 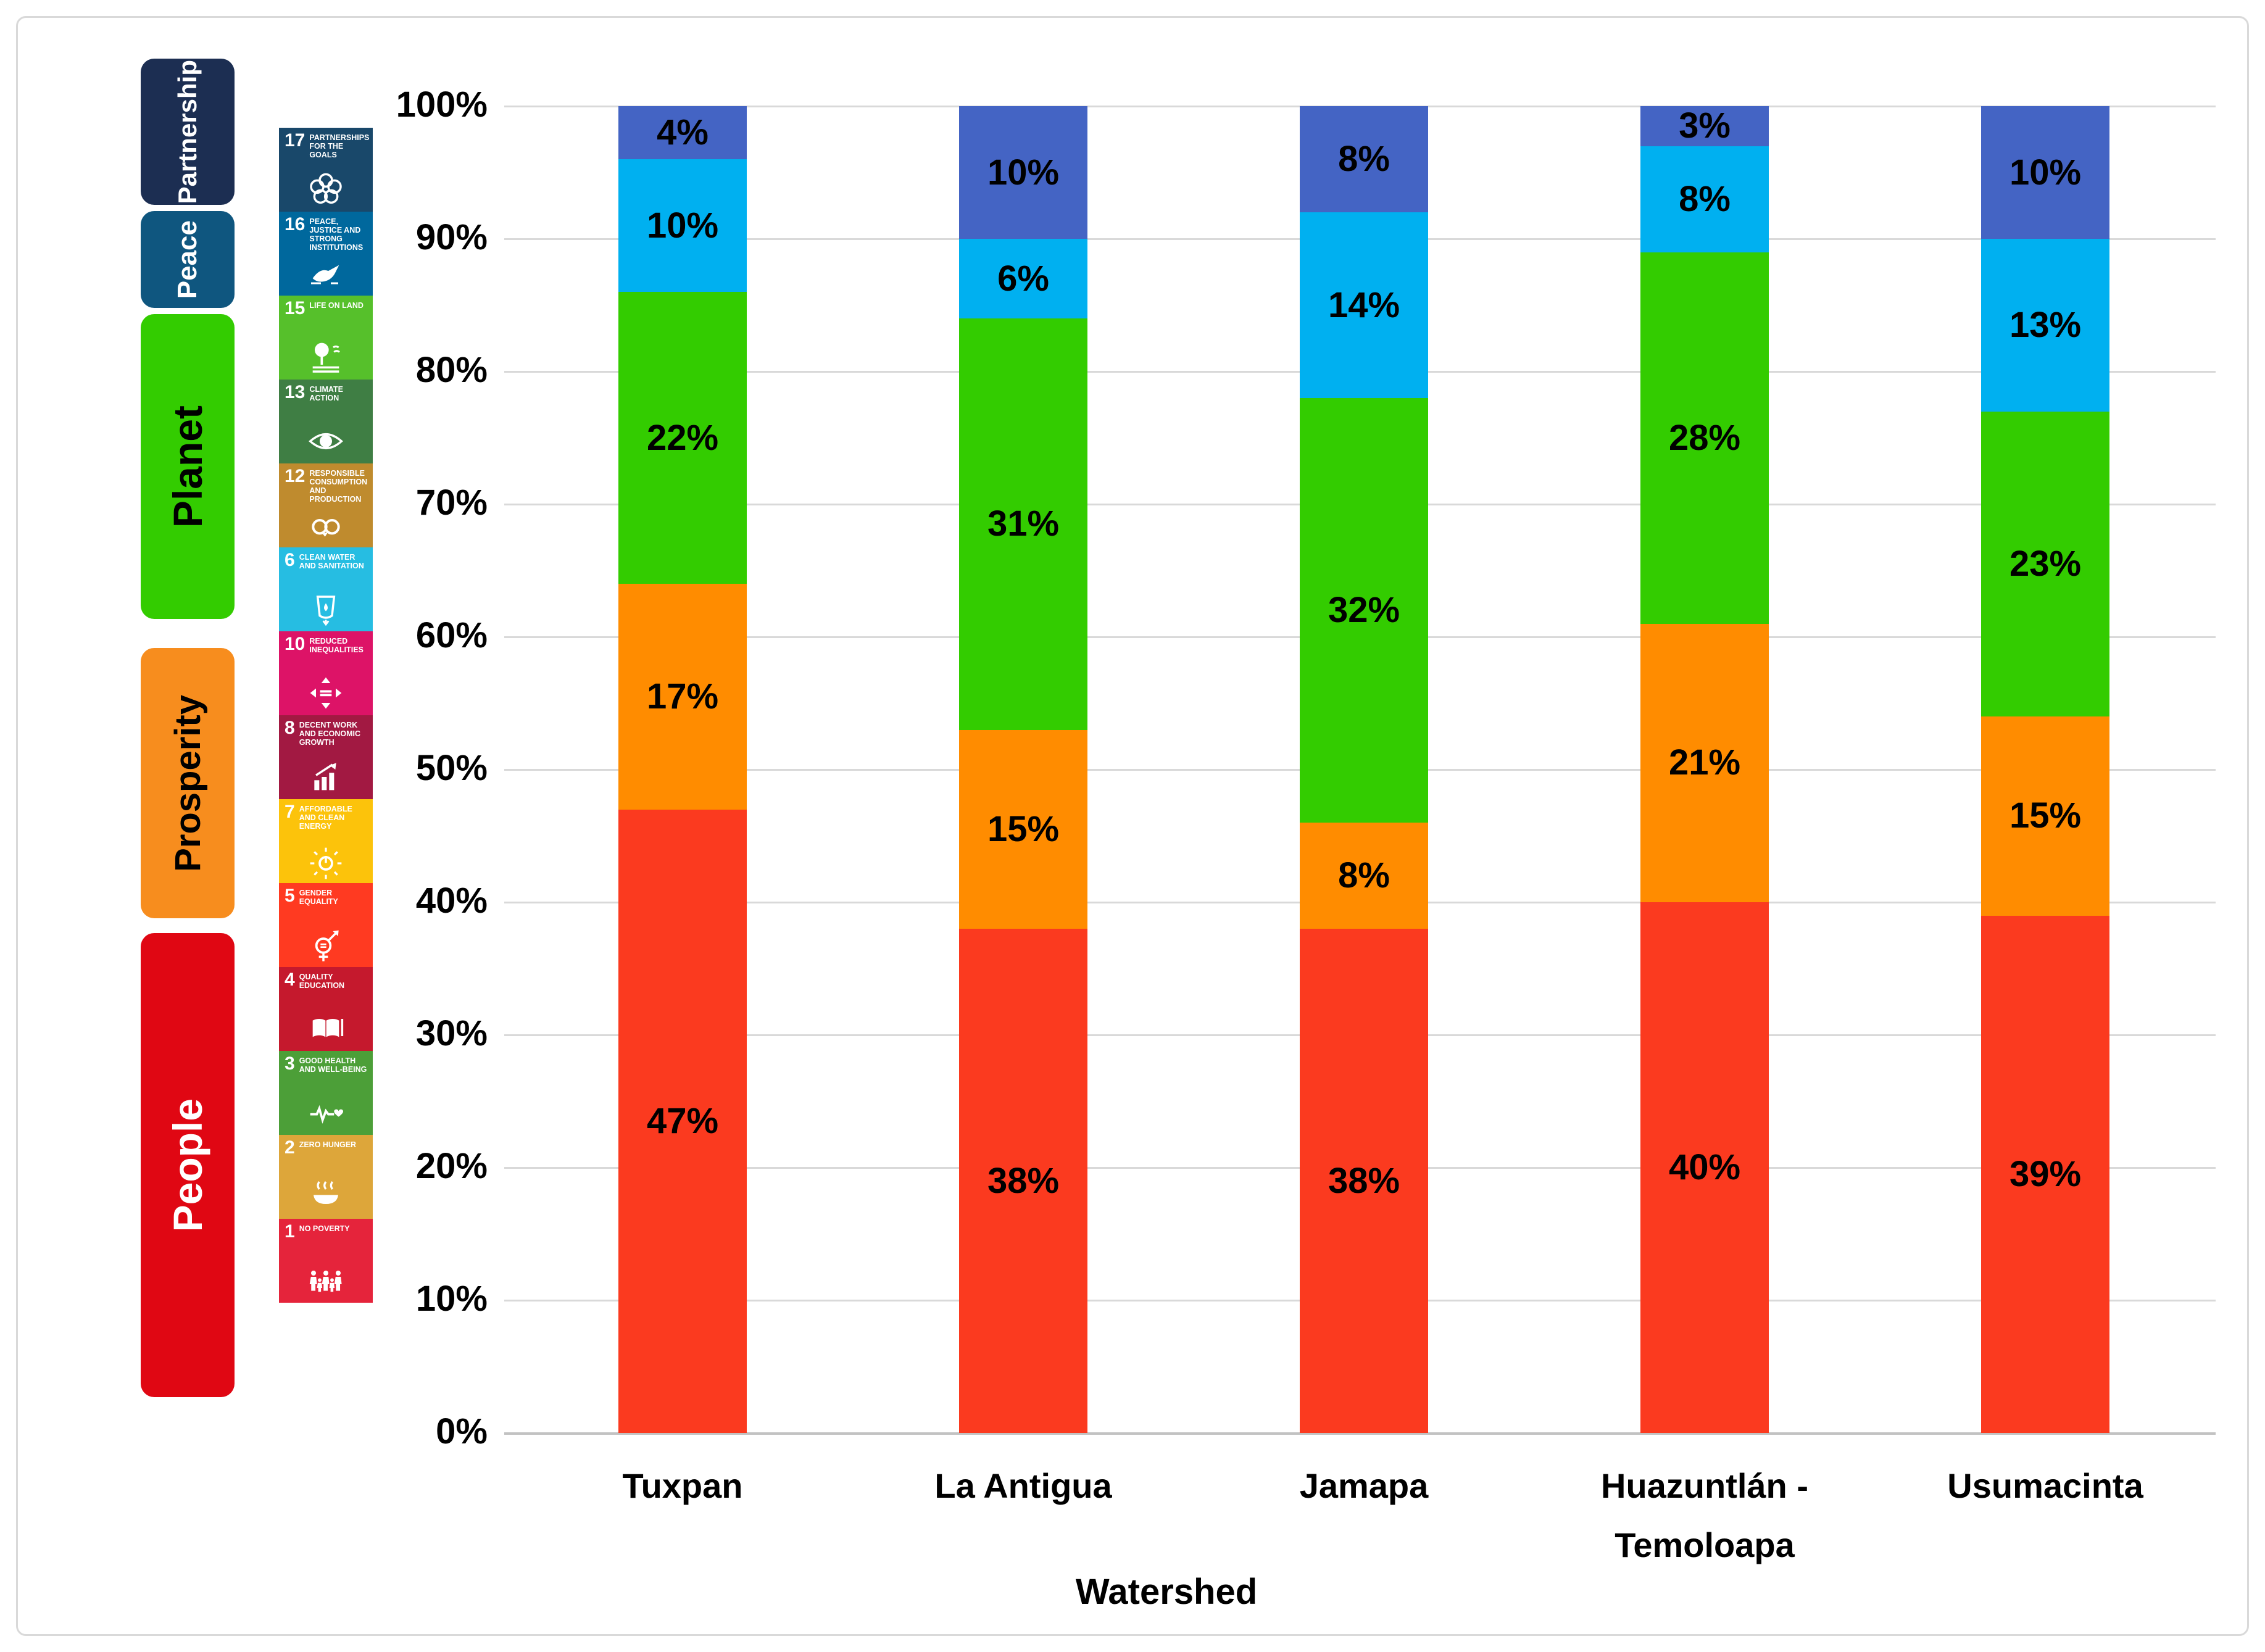 I want to click on sdg-title: Clean Water and Sanitation, so click(x=331, y=561).